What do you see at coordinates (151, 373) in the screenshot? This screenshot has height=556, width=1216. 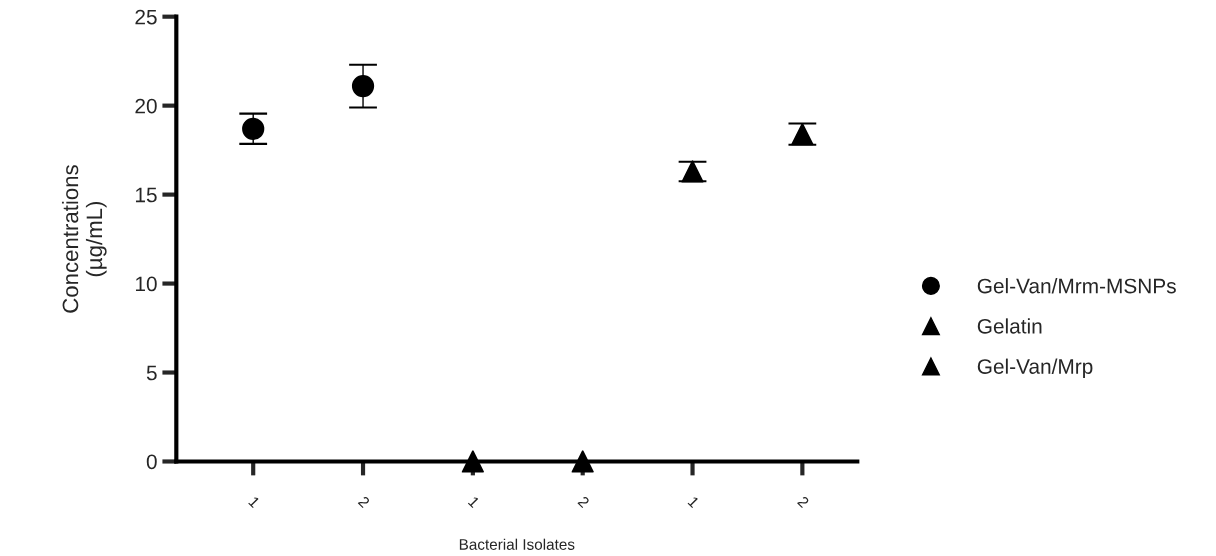 I see `y-tick-label: 5` at bounding box center [151, 373].